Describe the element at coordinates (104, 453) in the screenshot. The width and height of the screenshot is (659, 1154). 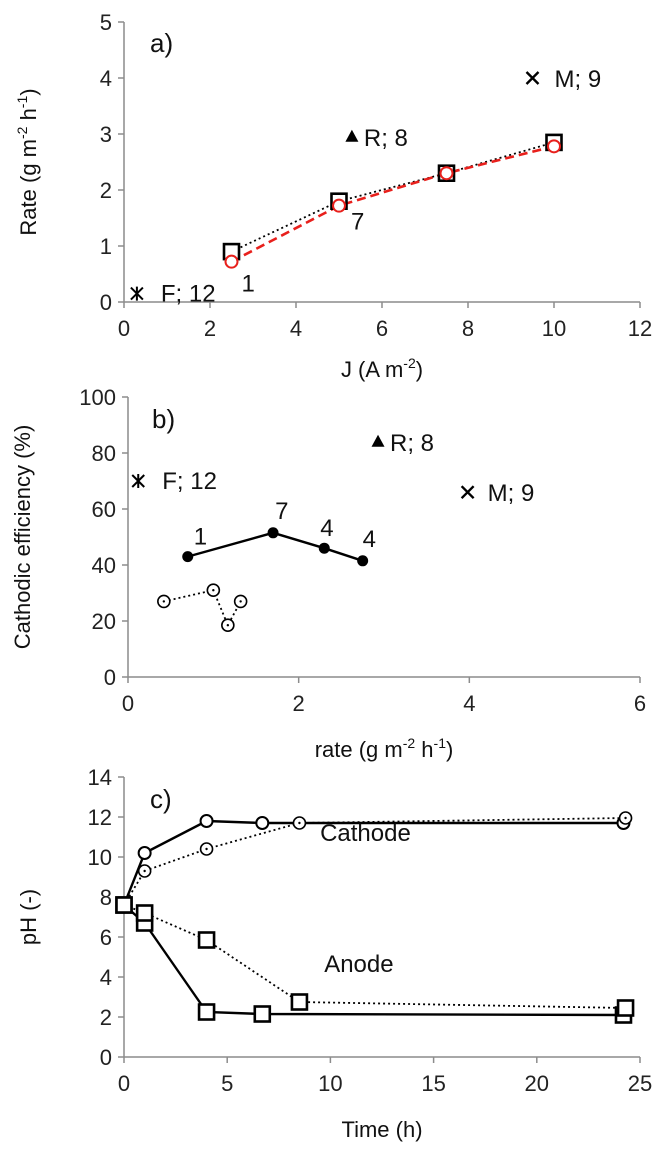
I see `y-tick-label: 80` at that location.